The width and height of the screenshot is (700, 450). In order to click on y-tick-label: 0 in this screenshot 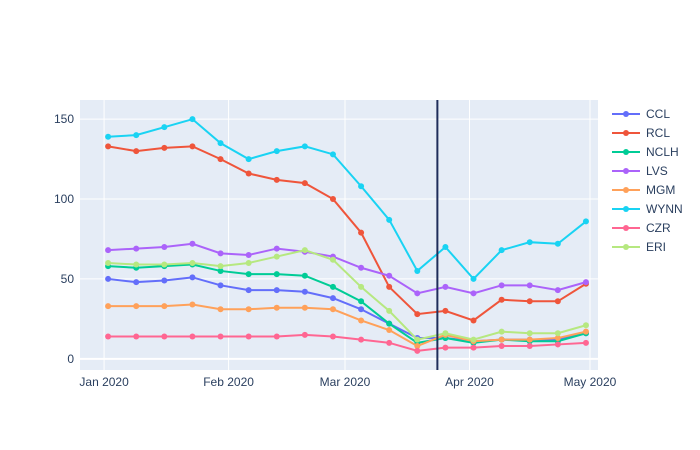, I will do `click(70, 359)`.